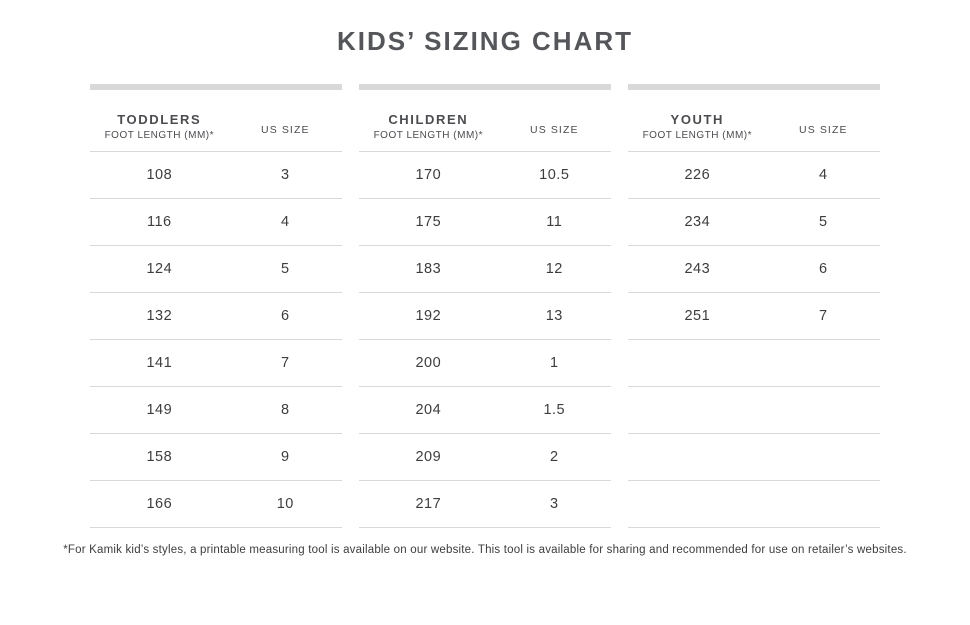 The height and width of the screenshot is (625, 970). What do you see at coordinates (159, 504) in the screenshot?
I see `foot-length-cell: 166` at bounding box center [159, 504].